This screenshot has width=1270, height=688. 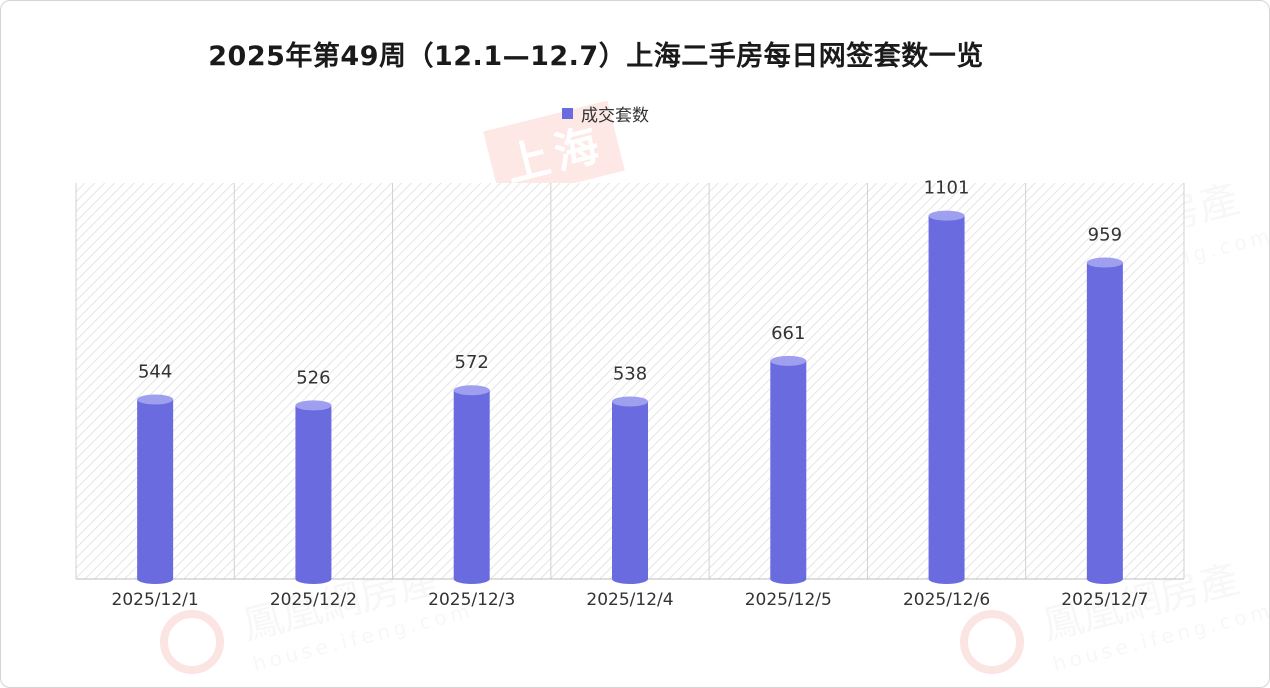 What do you see at coordinates (471, 600) in the screenshot?
I see `x-tick-label: 2025/12/3` at bounding box center [471, 600].